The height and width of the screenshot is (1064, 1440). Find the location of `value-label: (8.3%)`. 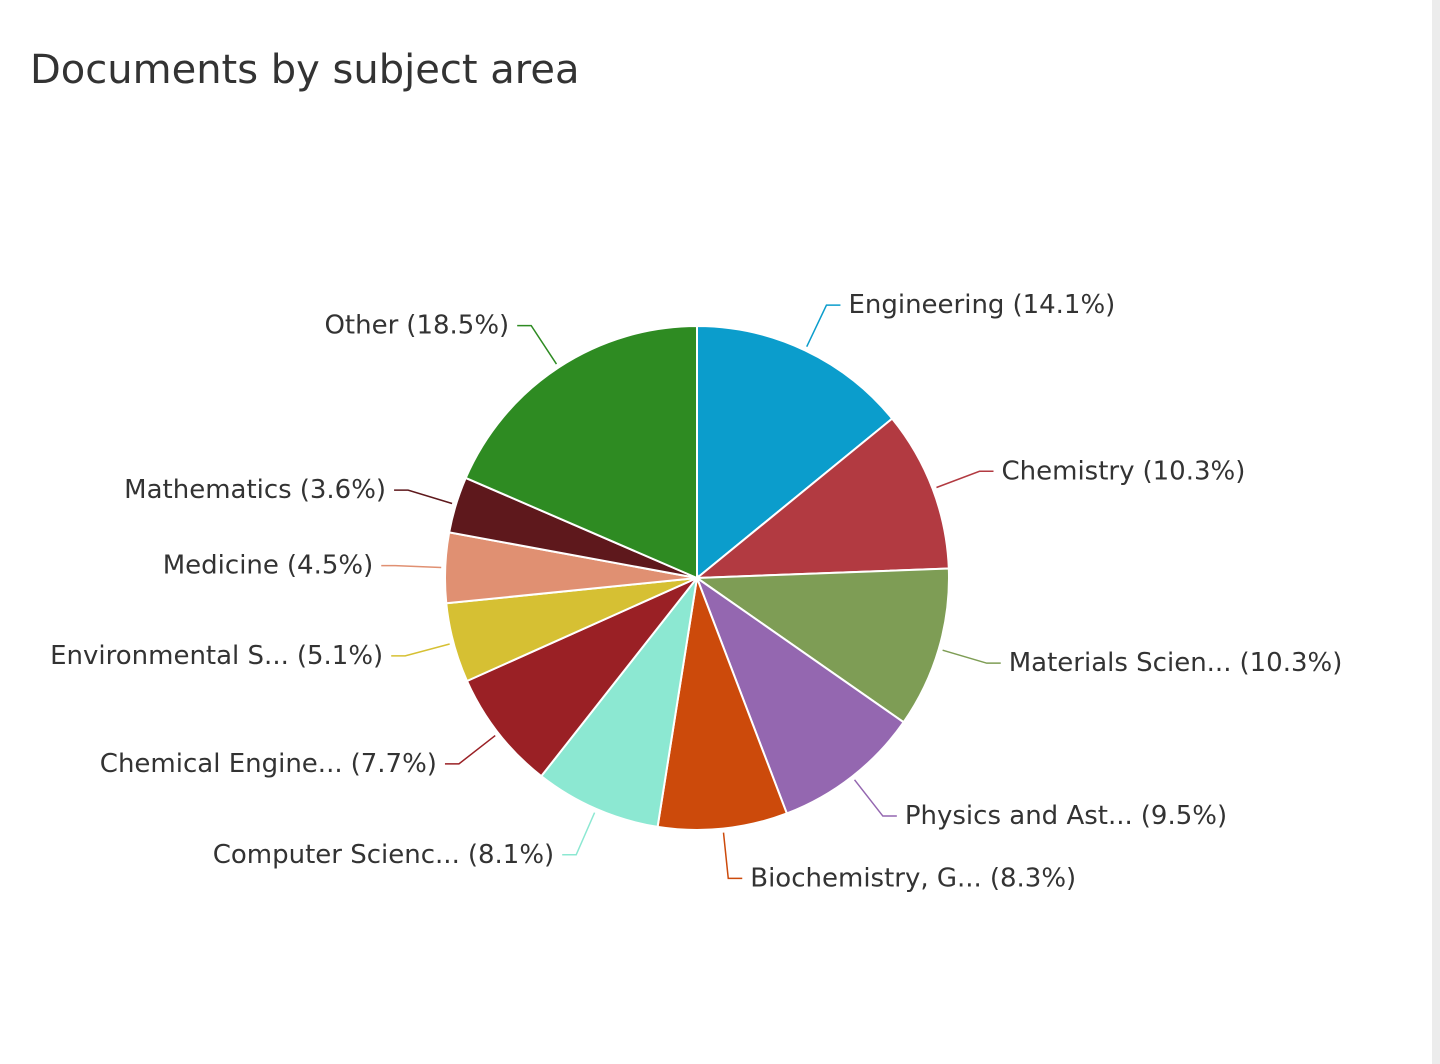

value-label: (8.3%) is located at coordinates (1033, 878).